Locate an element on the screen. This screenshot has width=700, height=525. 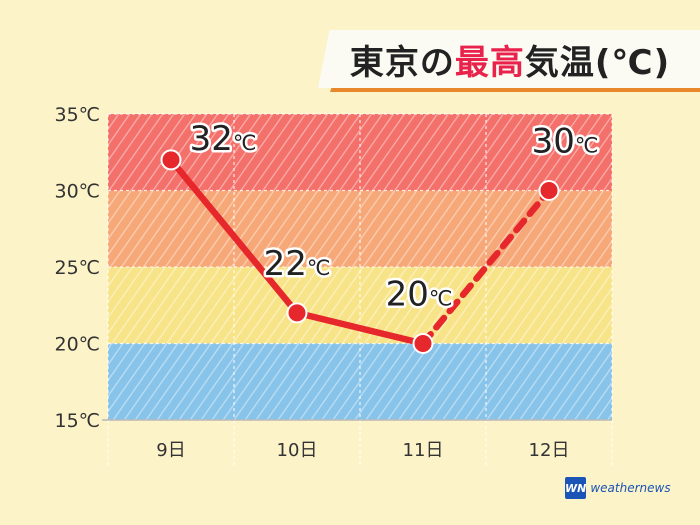
x-tick-label: 9日 is located at coordinates (170, 450).